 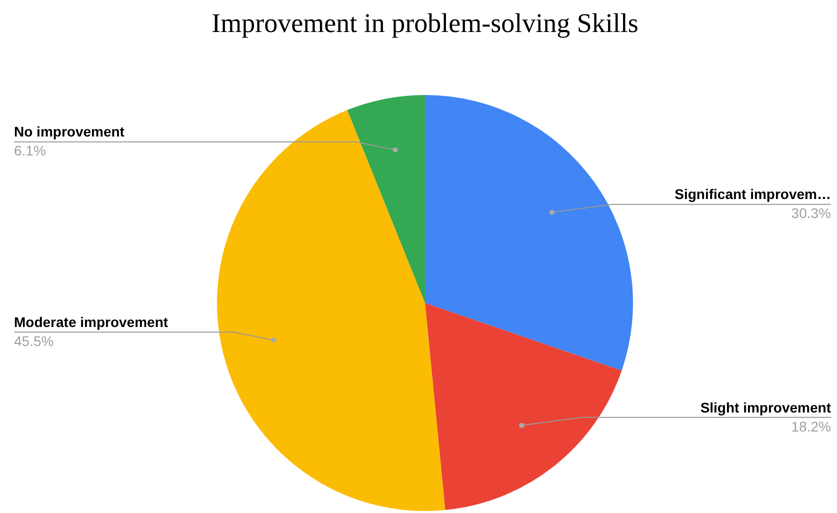 What do you see at coordinates (811, 426) in the screenshot?
I see `data-label: 18.2%` at bounding box center [811, 426].